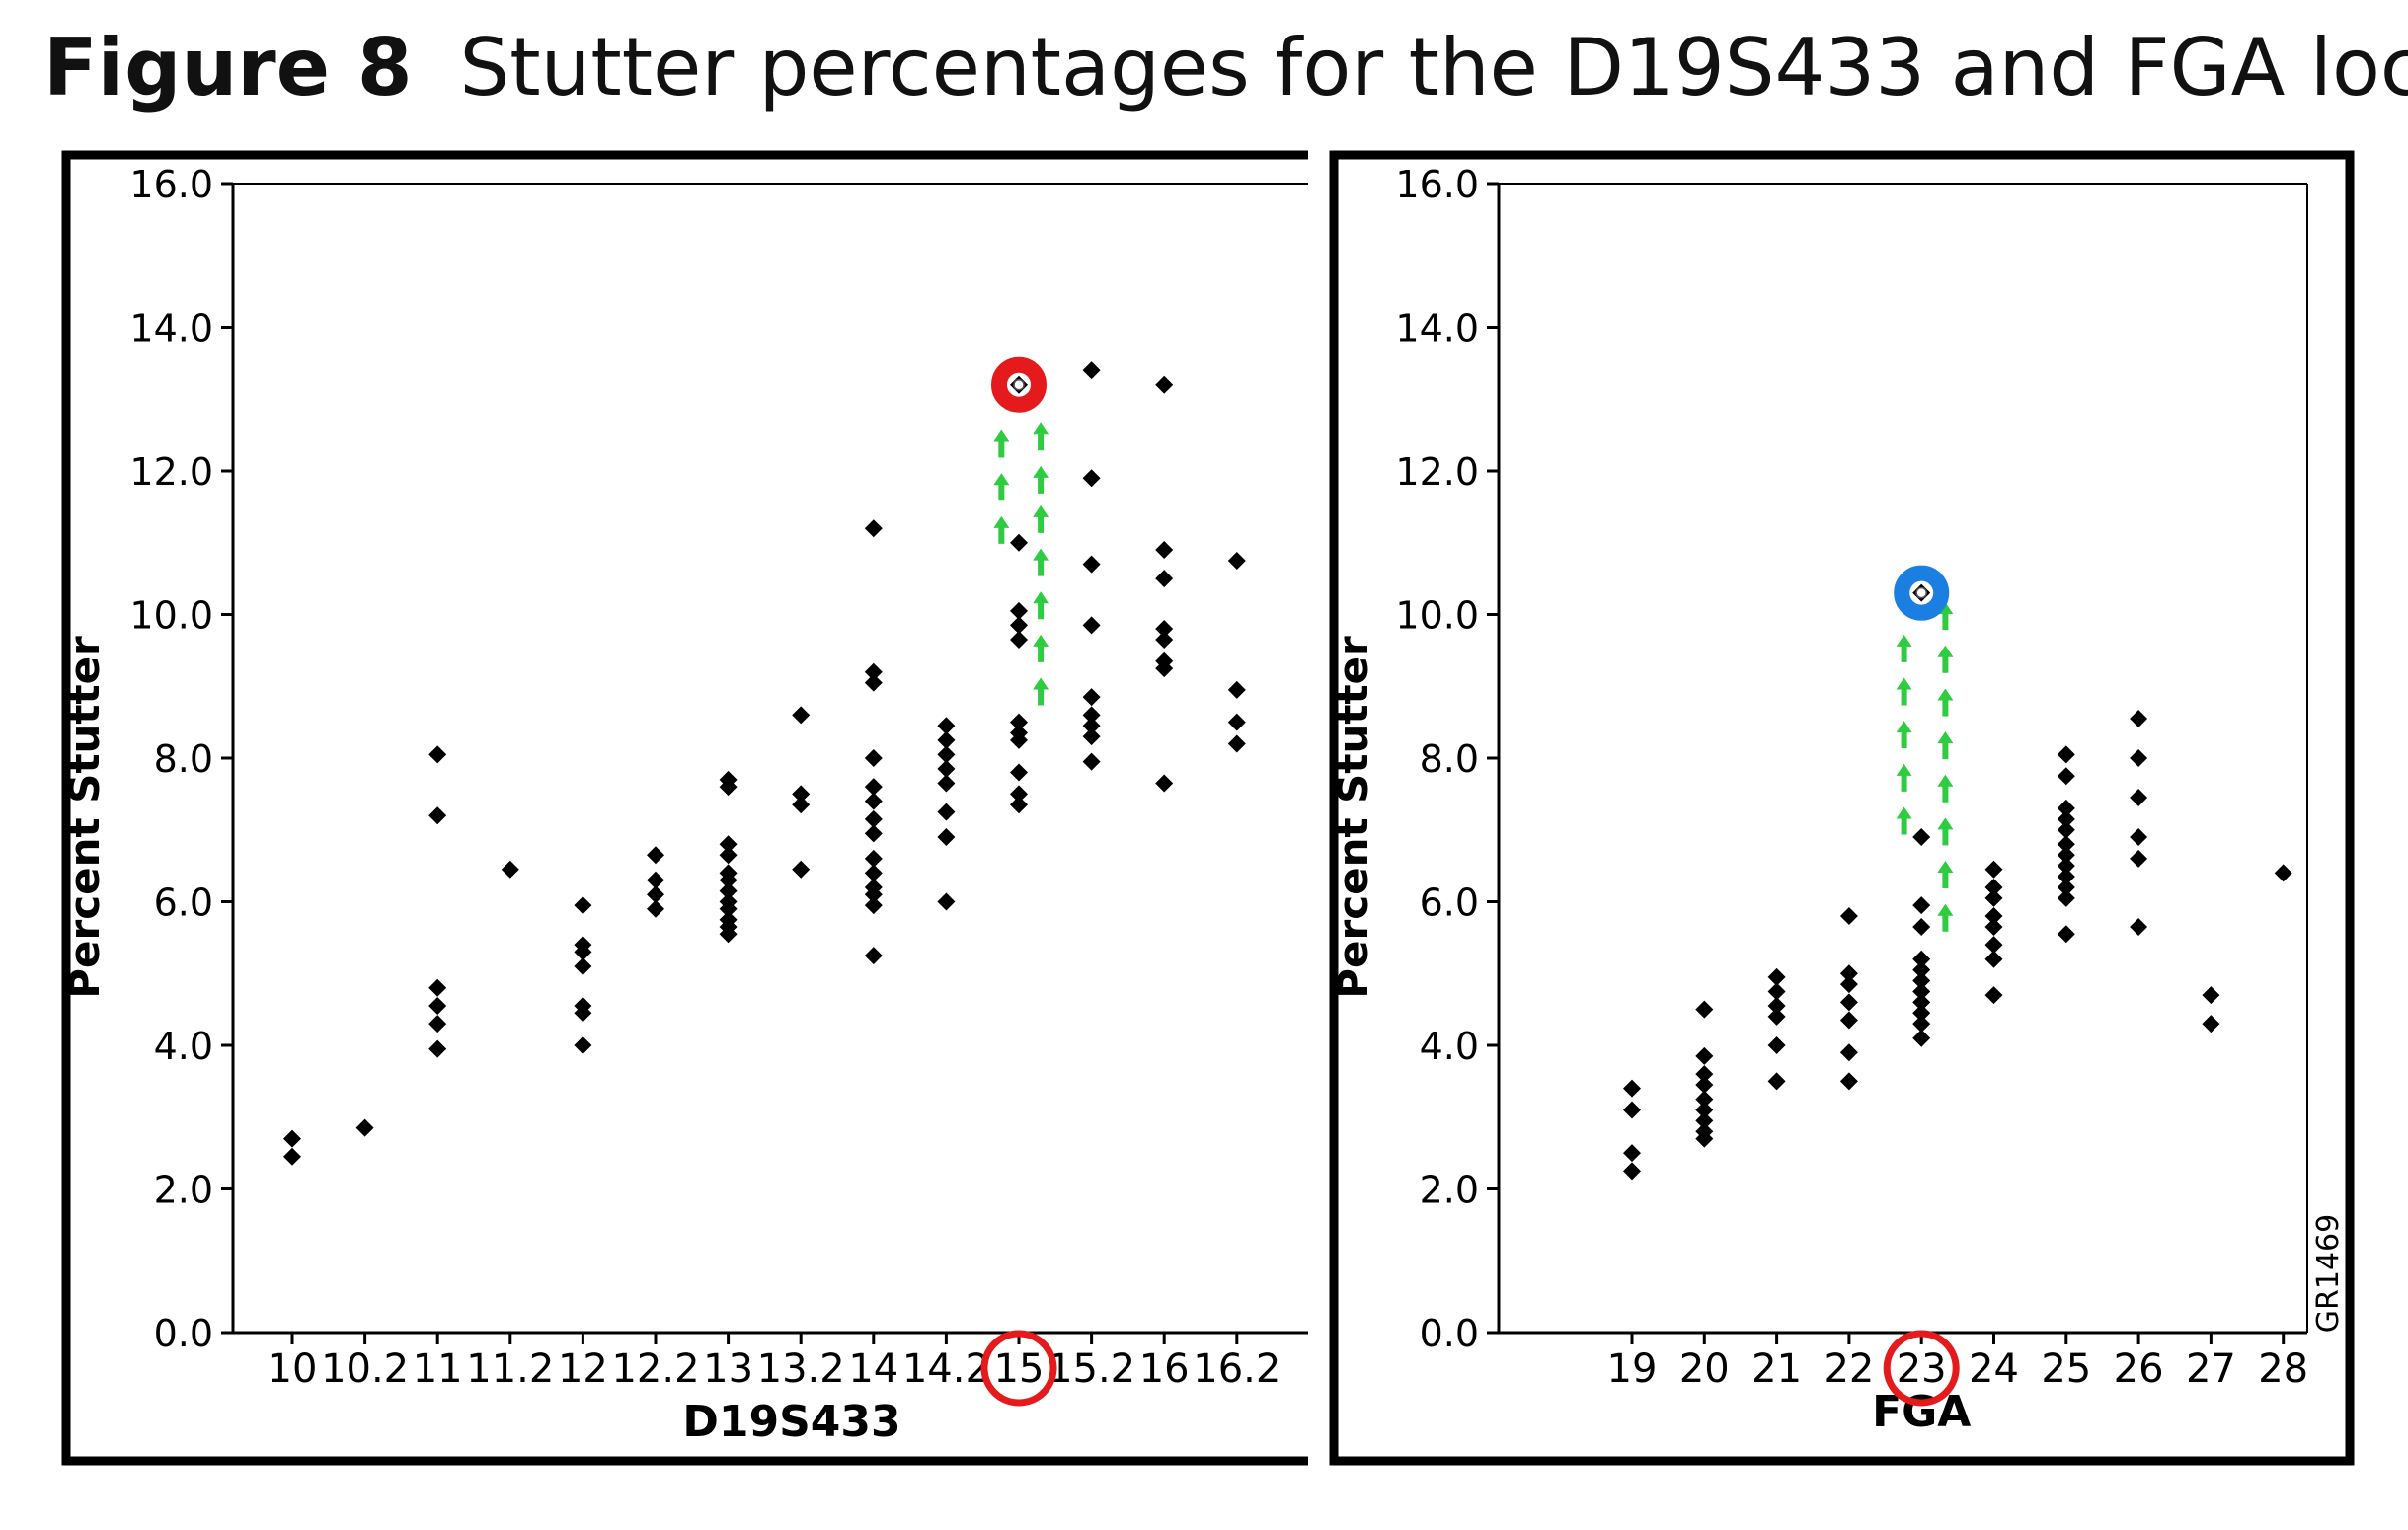  Describe the element at coordinates (728, 1369) in the screenshot. I see `x-tick-label: 13` at that location.